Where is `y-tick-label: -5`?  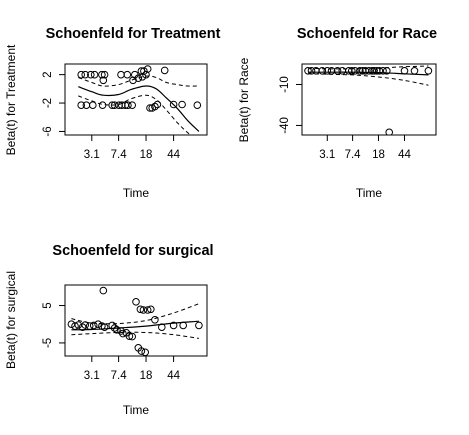 y-tick-label: -5 is located at coordinates (48, 343).